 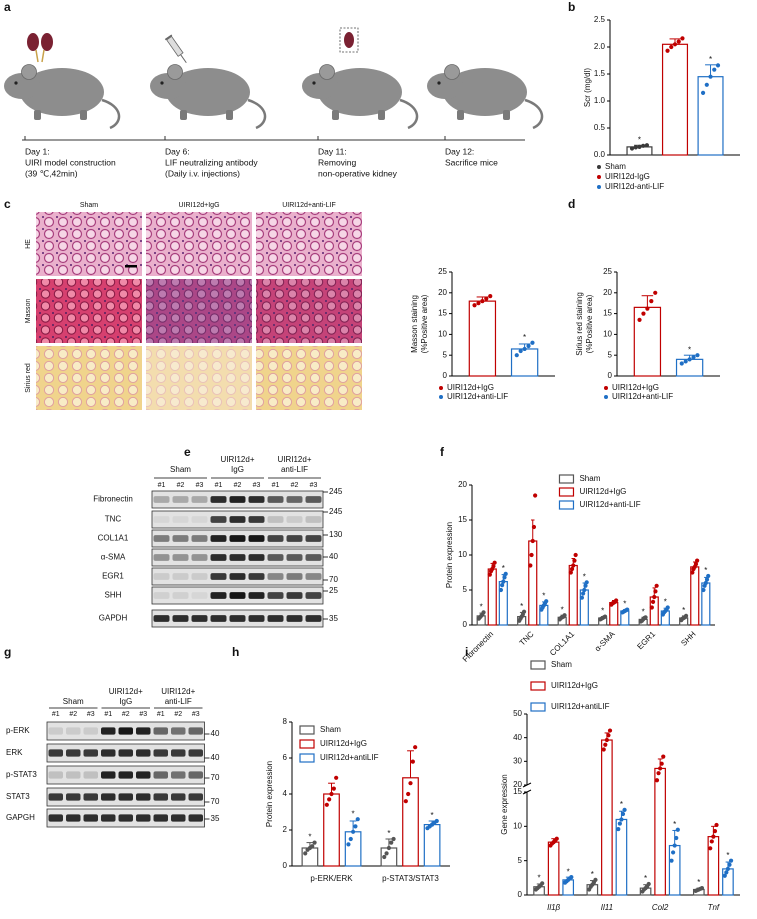 What do you see at coordinates (177, 151) in the screenshot?
I see `timeline-day: Day 6:` at bounding box center [177, 151].